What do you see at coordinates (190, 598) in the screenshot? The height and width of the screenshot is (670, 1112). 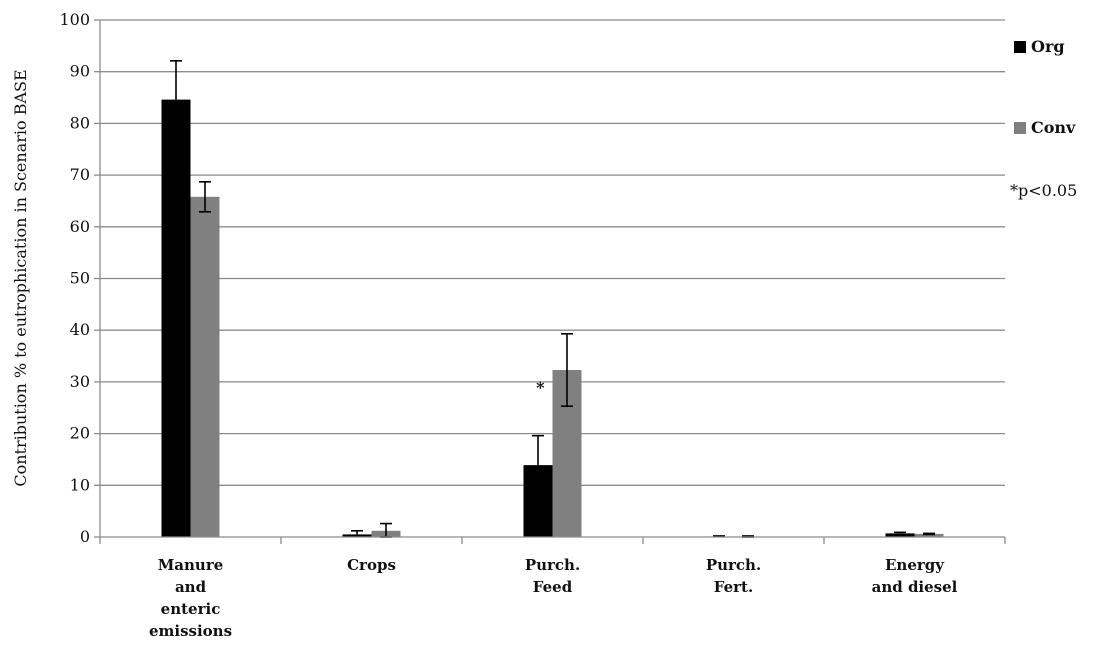 I see `x-category-label: Manure and enteric emissions` at bounding box center [190, 598].